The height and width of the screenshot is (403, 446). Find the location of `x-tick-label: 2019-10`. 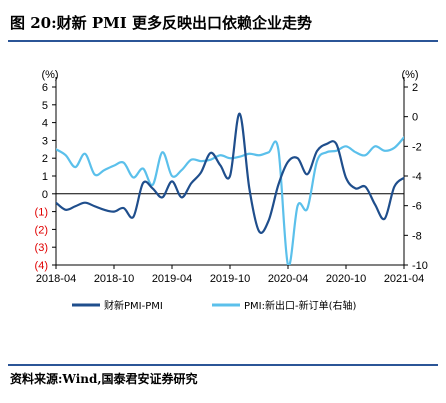

x-tick-label: 2019-10 is located at coordinates (230, 279).